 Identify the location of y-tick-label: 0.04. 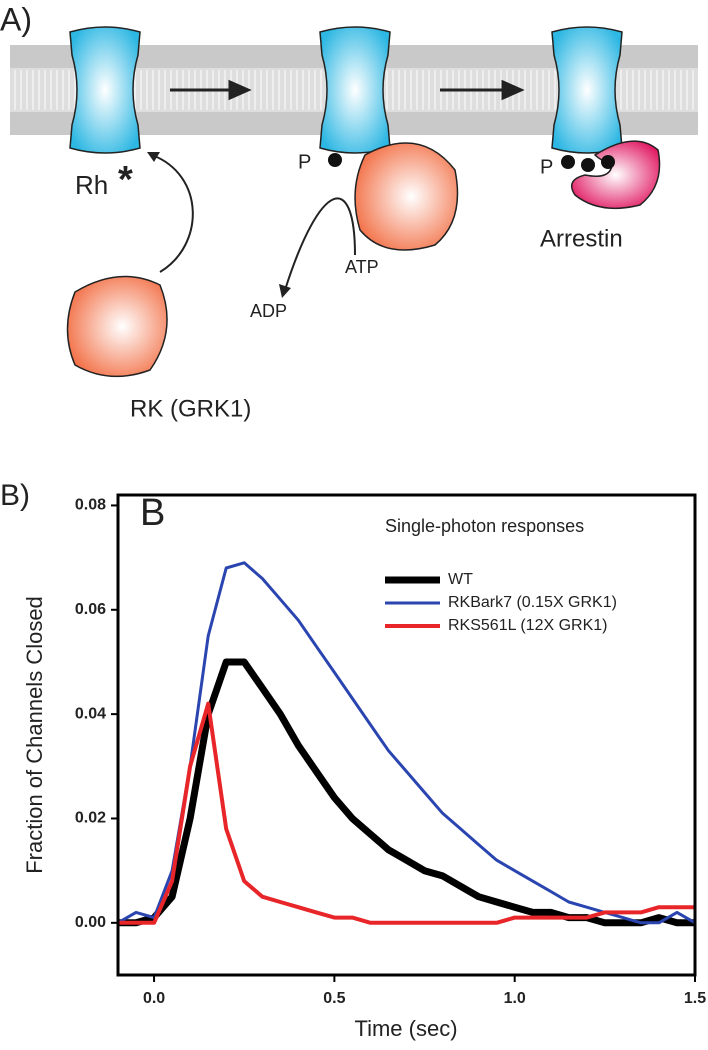
(90, 713).